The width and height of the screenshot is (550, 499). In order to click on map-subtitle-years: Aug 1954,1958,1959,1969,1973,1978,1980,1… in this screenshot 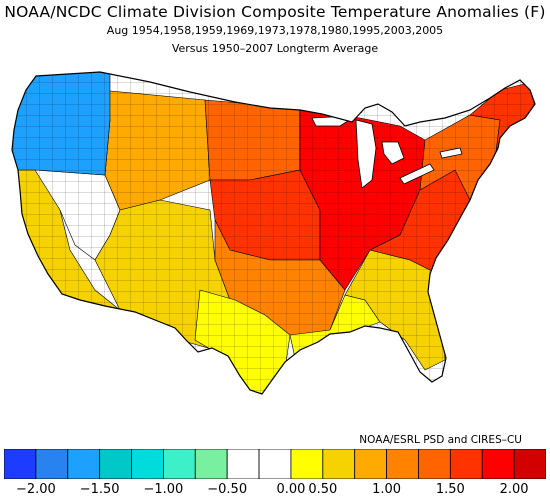, I will do `click(275, 30)`.